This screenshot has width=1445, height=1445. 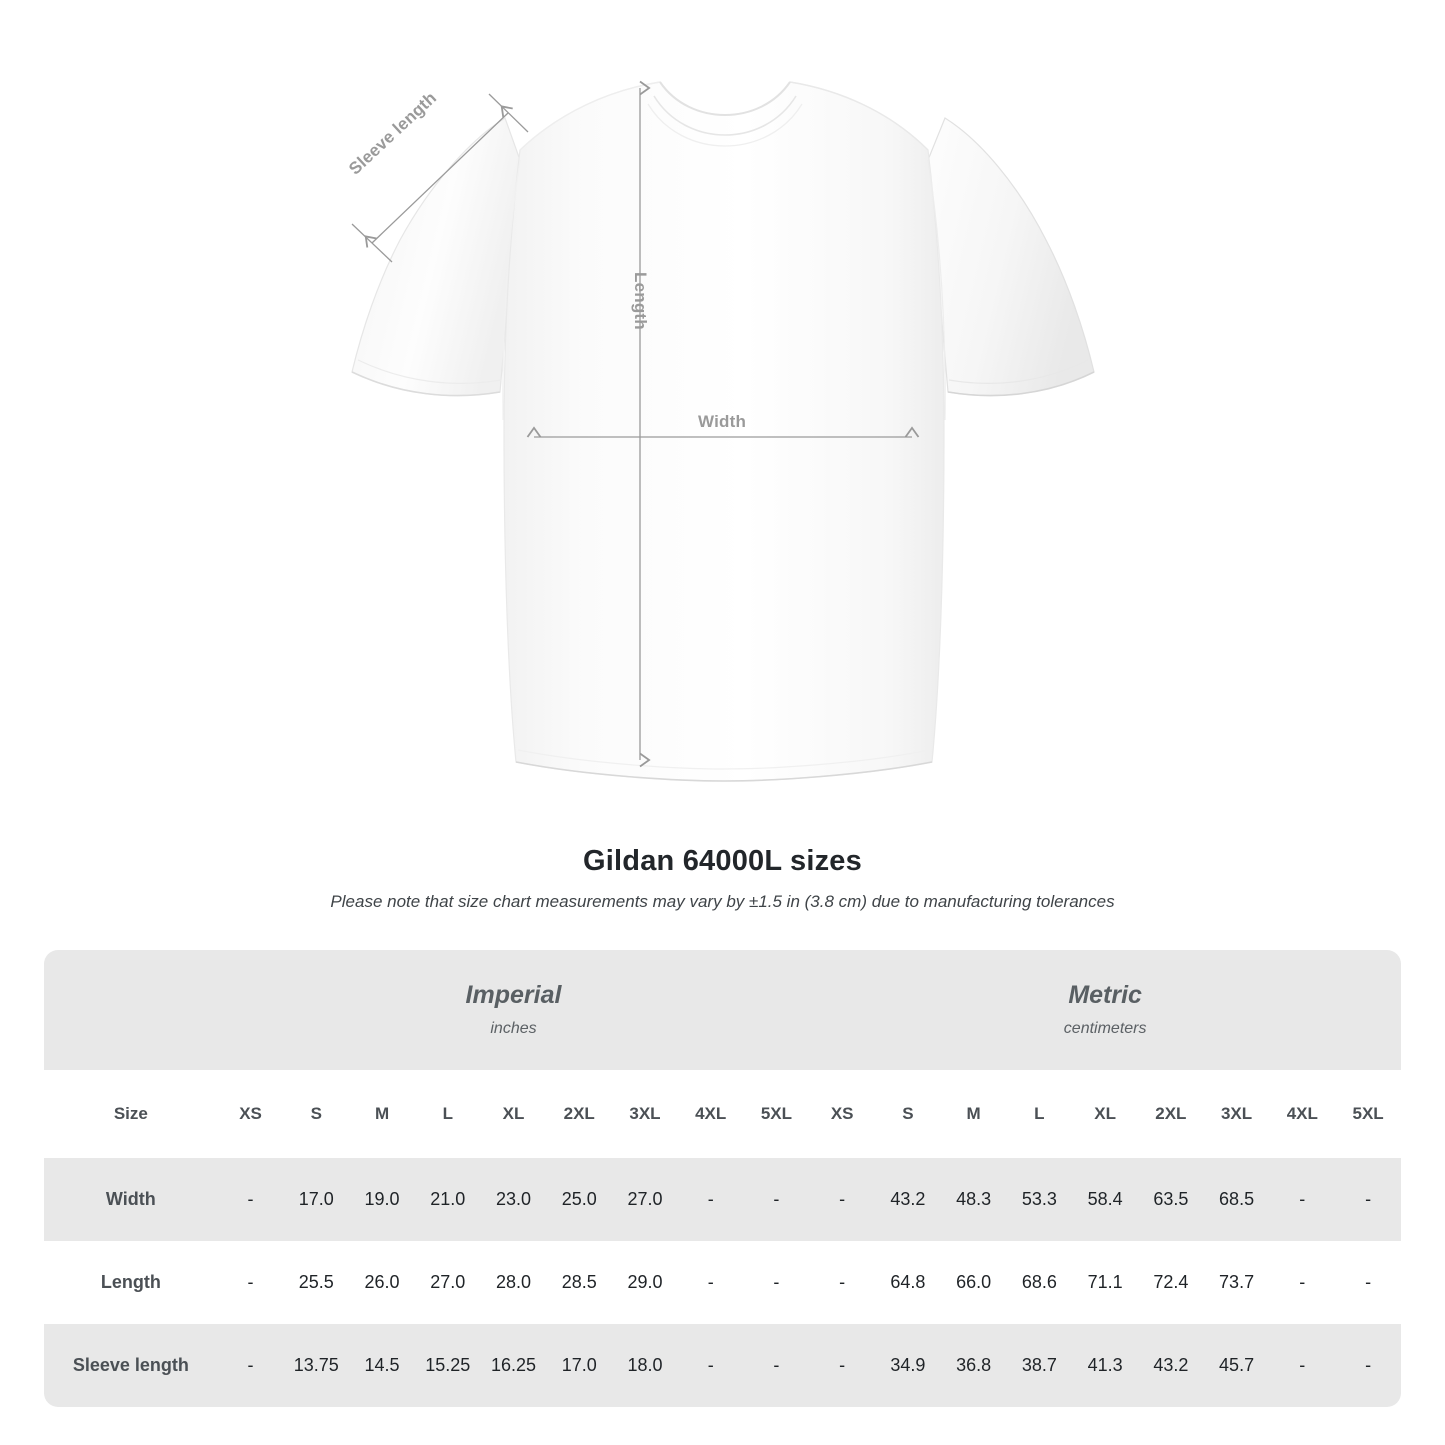 I want to click on cell-sleeve-length-imperial-s: 13.75, so click(x=316, y=1365).